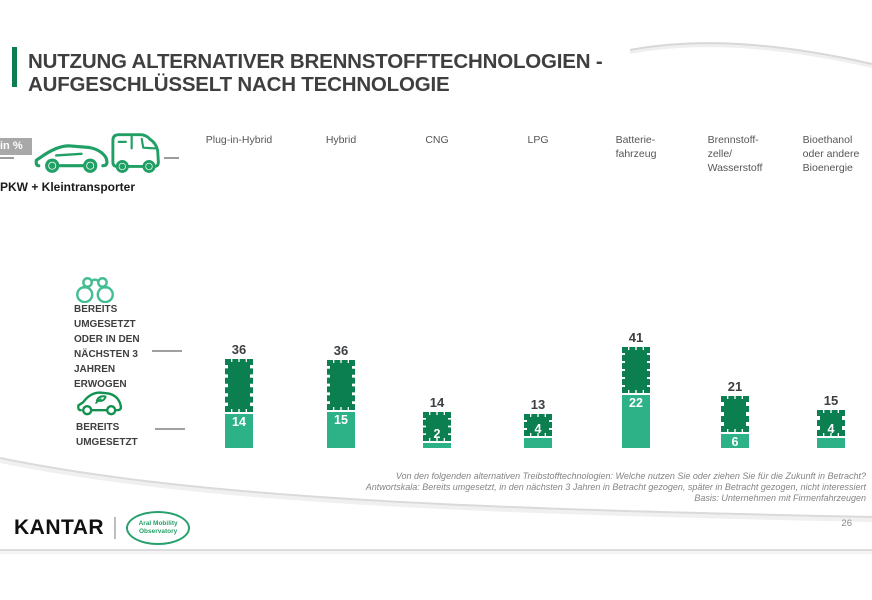 The image size is (872, 600). I want to click on kantar-logo: KANTAR, so click(59, 527).